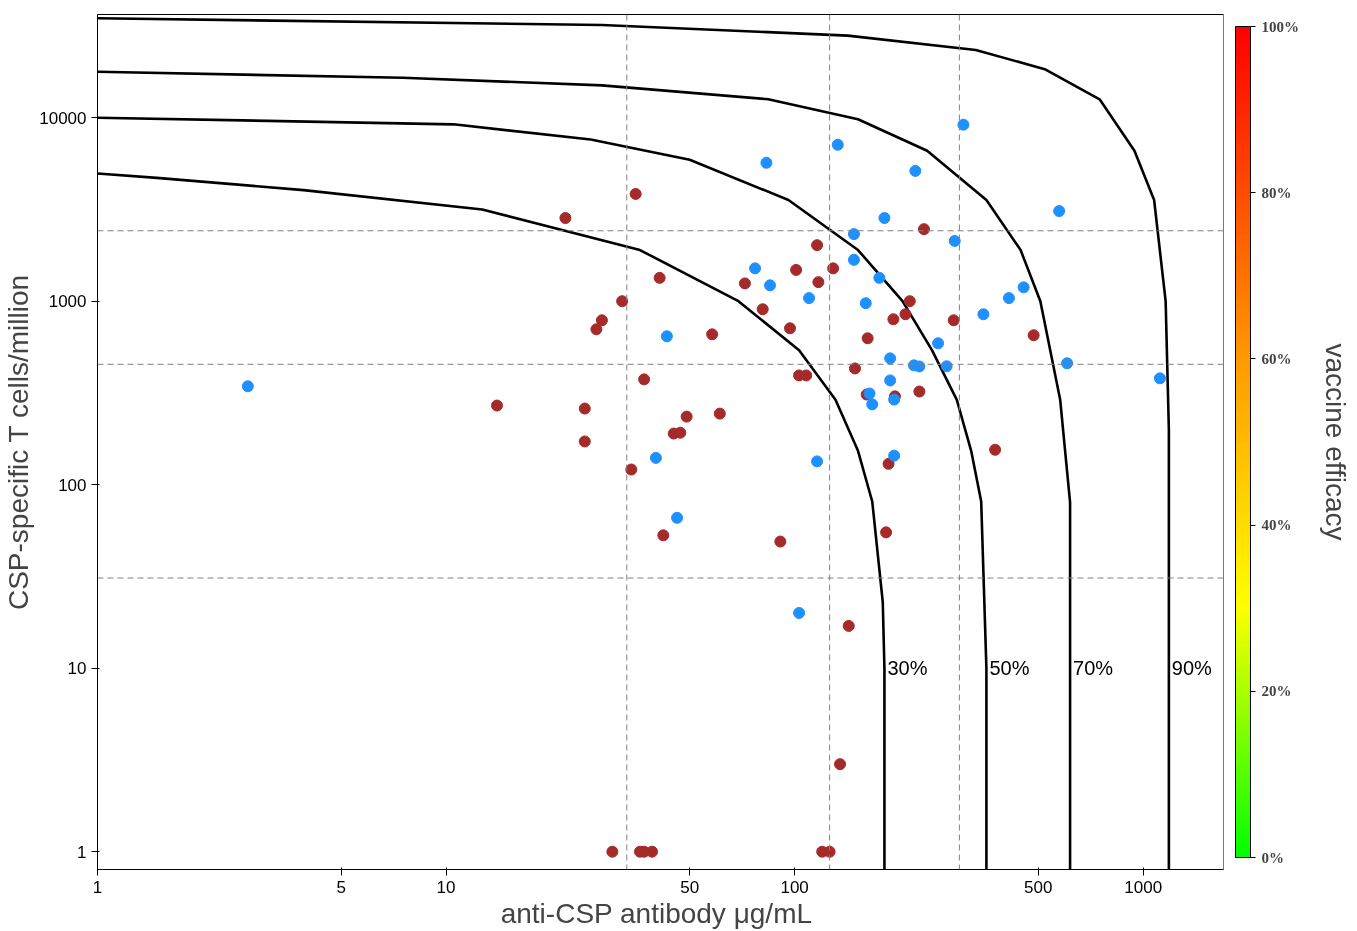 This screenshot has width=1357, height=931. What do you see at coordinates (63, 118) in the screenshot?
I see `y-tick-label: 10000` at bounding box center [63, 118].